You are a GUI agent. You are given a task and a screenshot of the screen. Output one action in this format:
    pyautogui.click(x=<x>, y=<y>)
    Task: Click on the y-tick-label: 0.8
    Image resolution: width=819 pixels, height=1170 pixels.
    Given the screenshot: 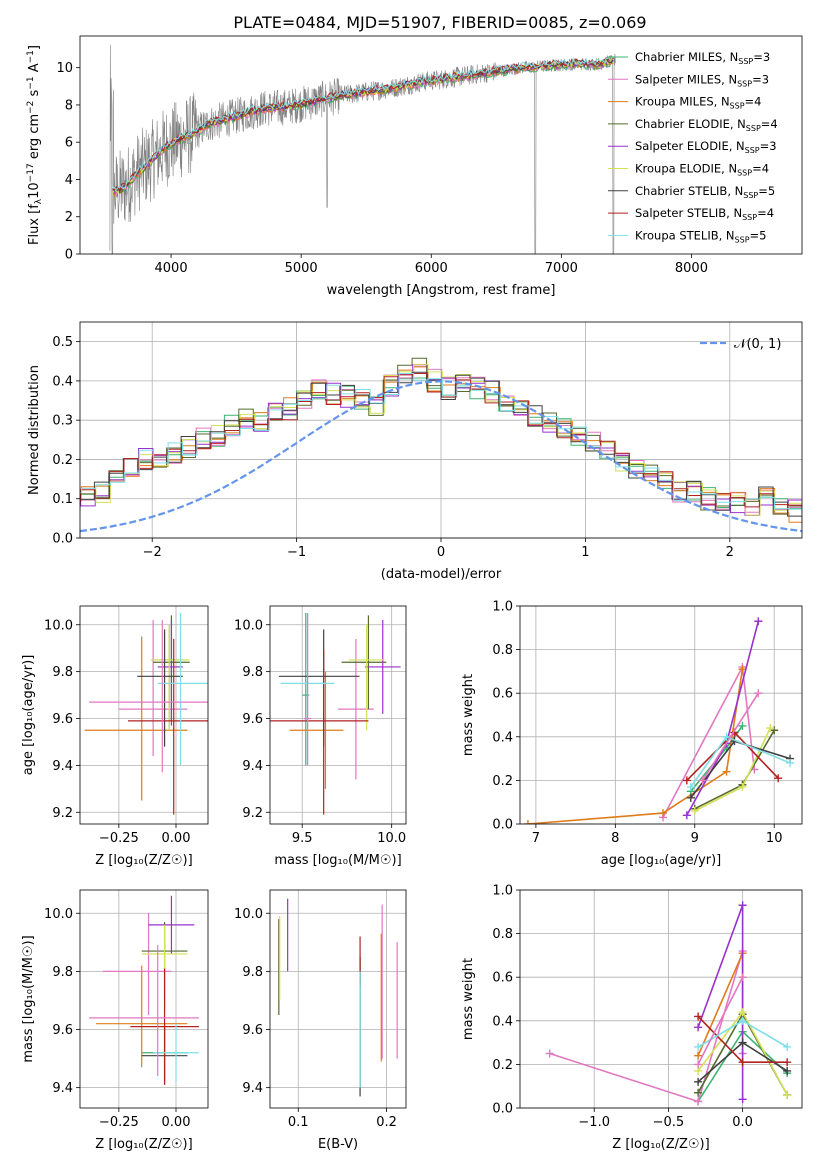 What is the action you would take?
    pyautogui.click(x=502, y=650)
    